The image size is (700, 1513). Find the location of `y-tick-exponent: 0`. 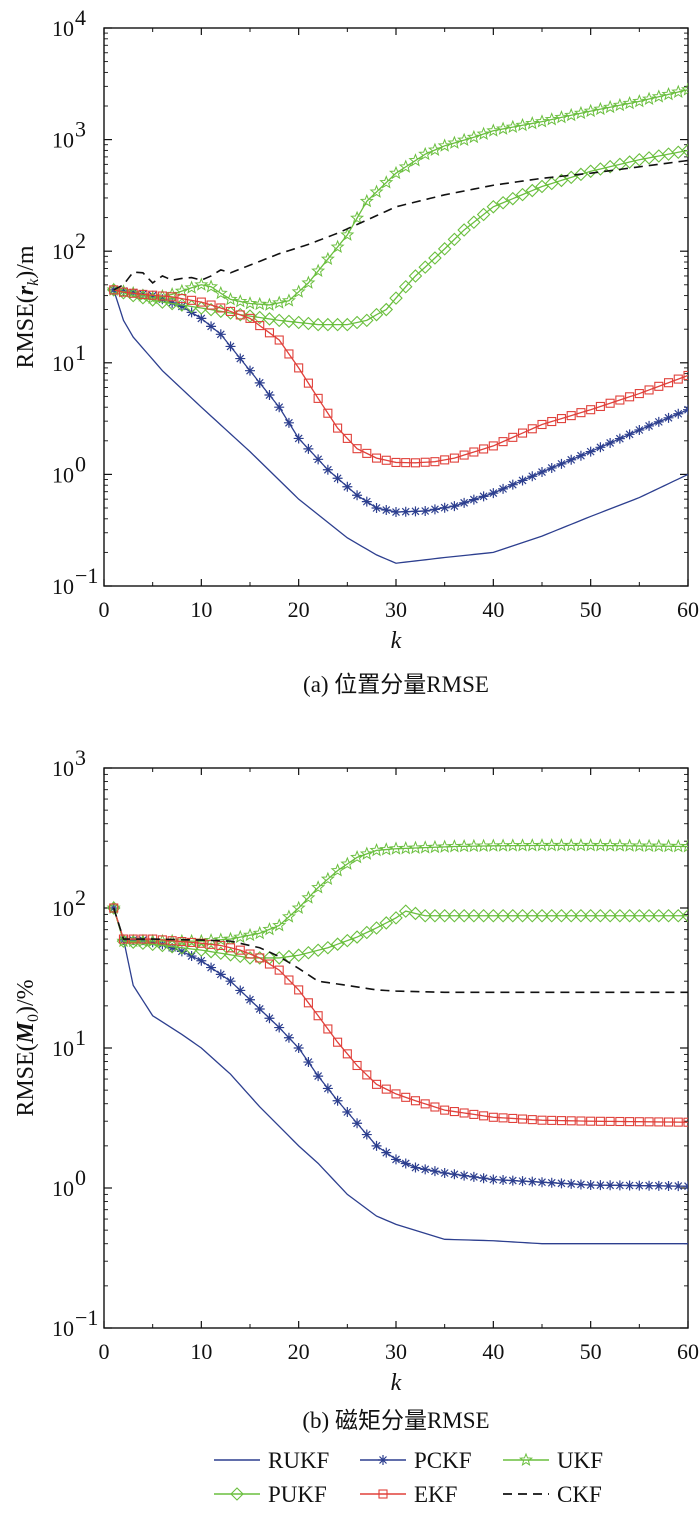

y-tick-exponent: 0 is located at coordinates (80, 463).